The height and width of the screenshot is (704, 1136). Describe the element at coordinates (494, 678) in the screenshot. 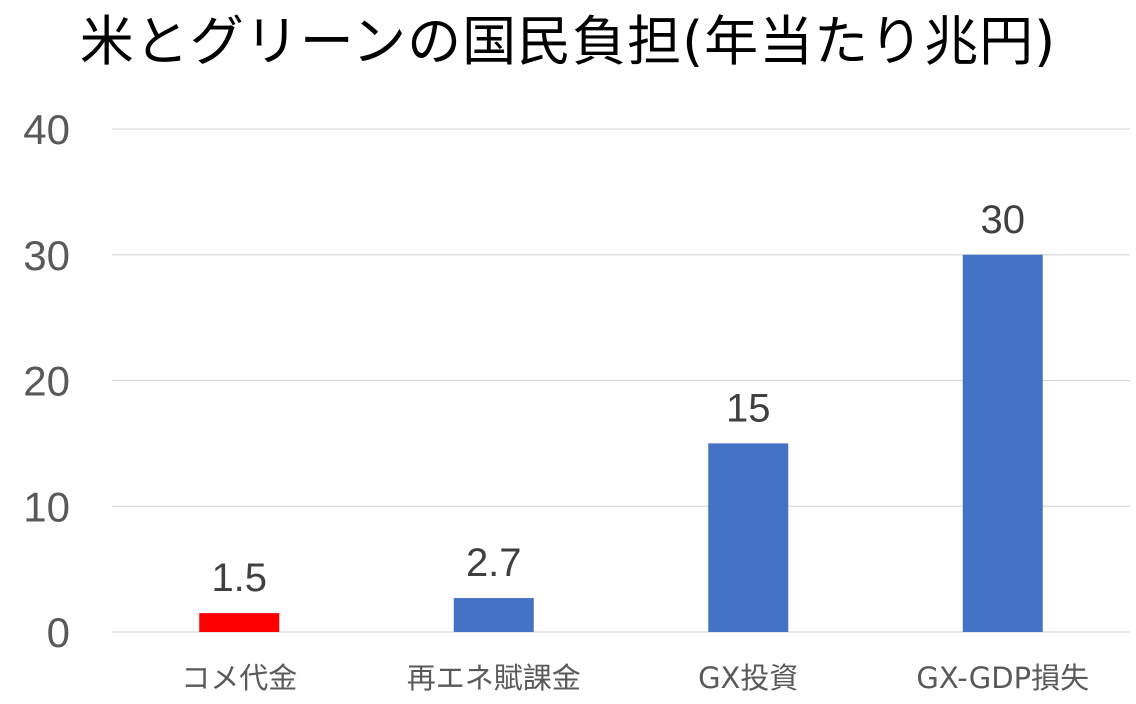

I see `category-label: 再エネ賦課金` at that location.